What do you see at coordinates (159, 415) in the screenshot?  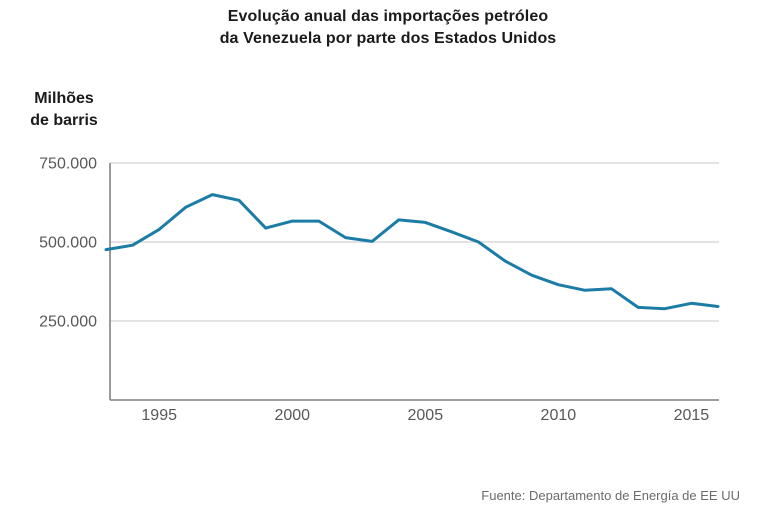 I see `x-tick-label: 1995` at bounding box center [159, 415].